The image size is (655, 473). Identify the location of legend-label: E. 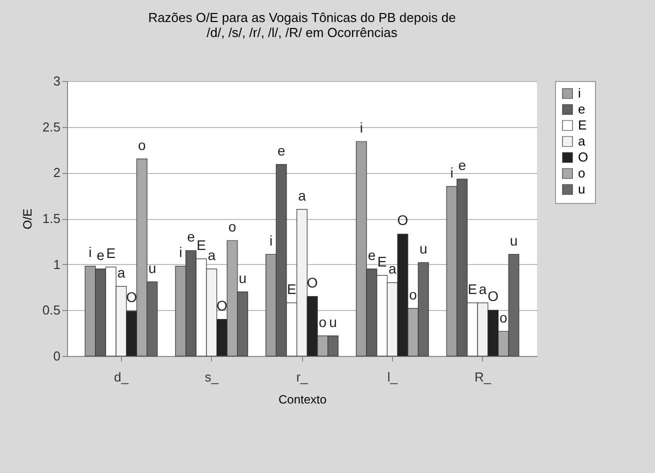
(582, 125).